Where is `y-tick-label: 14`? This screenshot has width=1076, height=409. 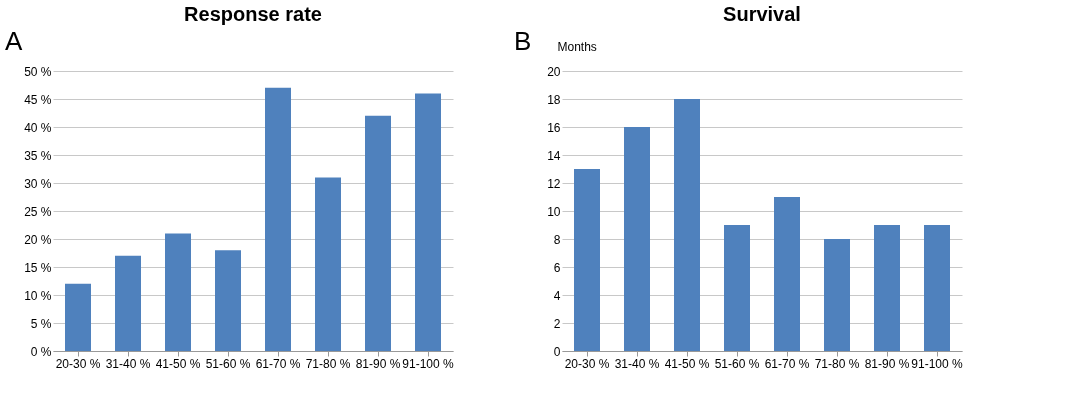
y-tick-label: 14 is located at coordinates (554, 155).